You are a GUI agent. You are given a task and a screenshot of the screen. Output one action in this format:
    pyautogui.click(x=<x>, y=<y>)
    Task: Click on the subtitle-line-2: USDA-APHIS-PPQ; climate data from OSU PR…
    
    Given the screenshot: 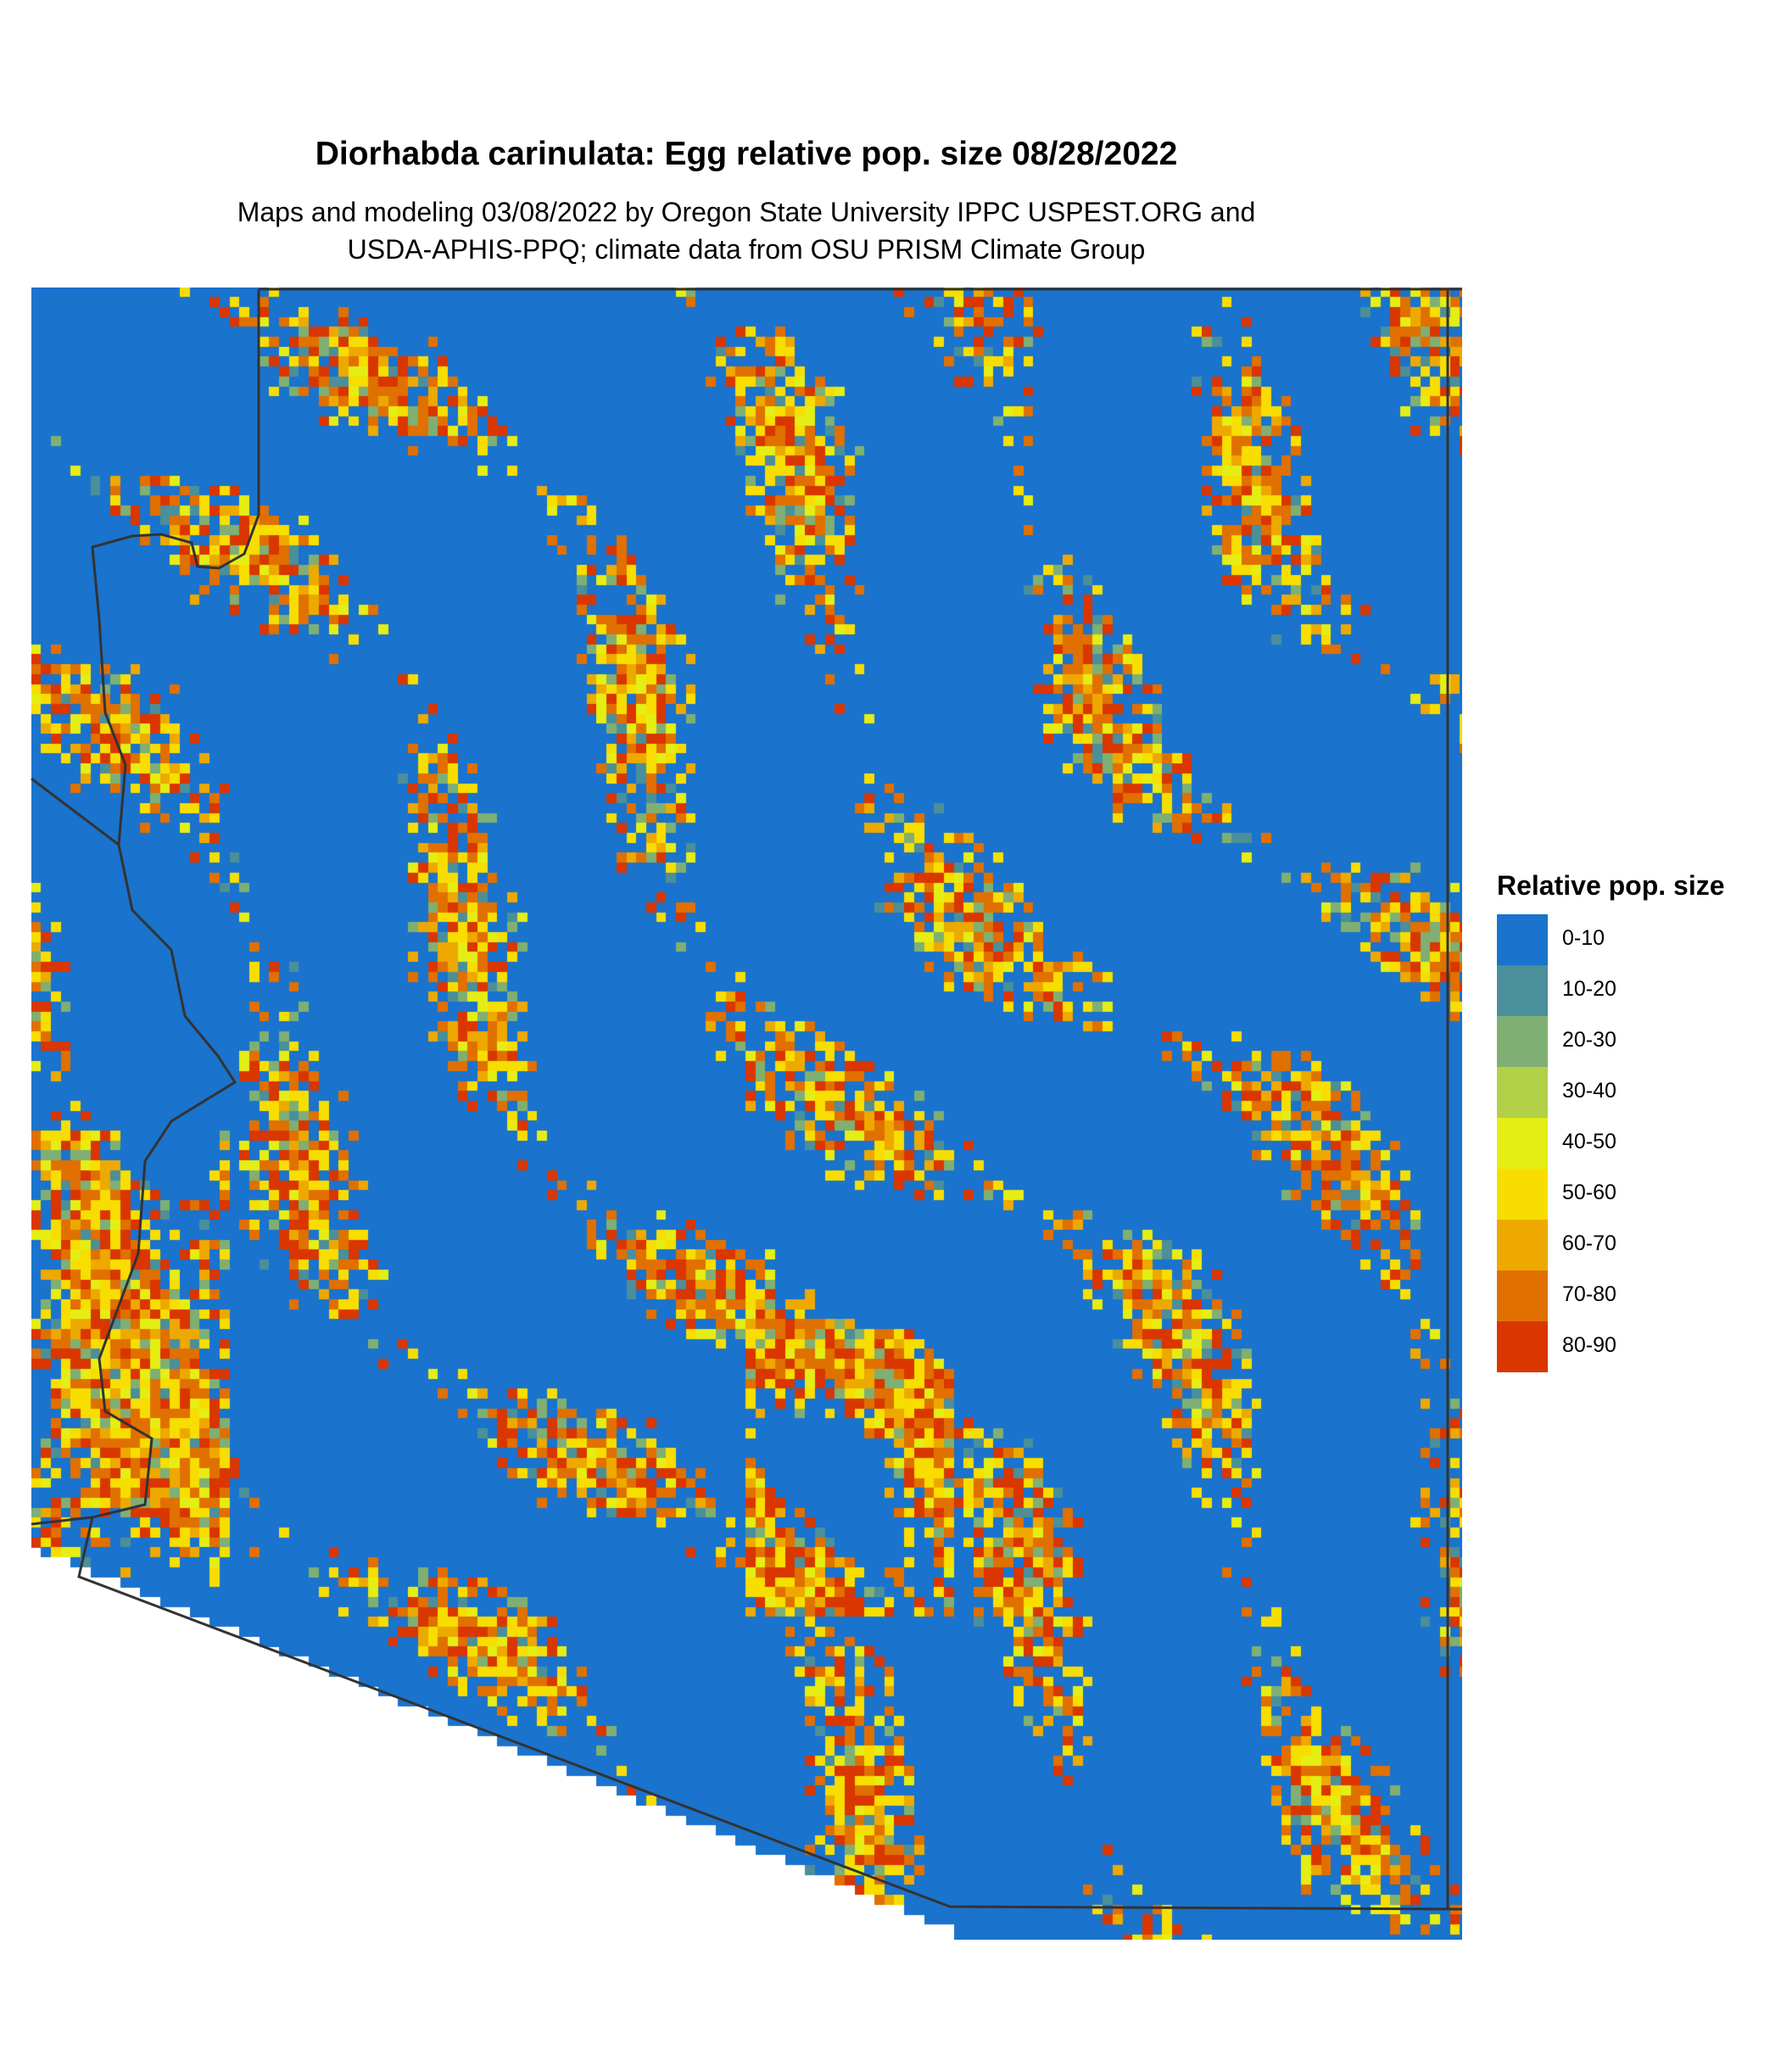 What is the action you would take?
    pyautogui.click(x=747, y=249)
    